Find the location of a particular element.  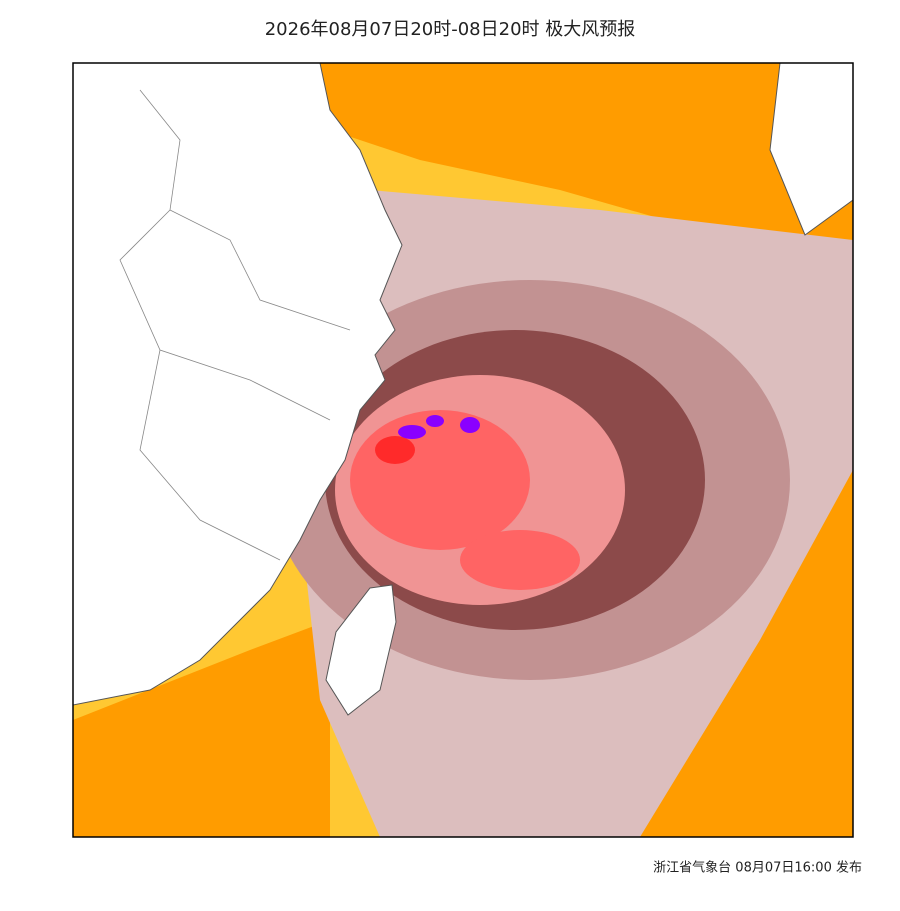

province-border is located at coordinates (235, 325).